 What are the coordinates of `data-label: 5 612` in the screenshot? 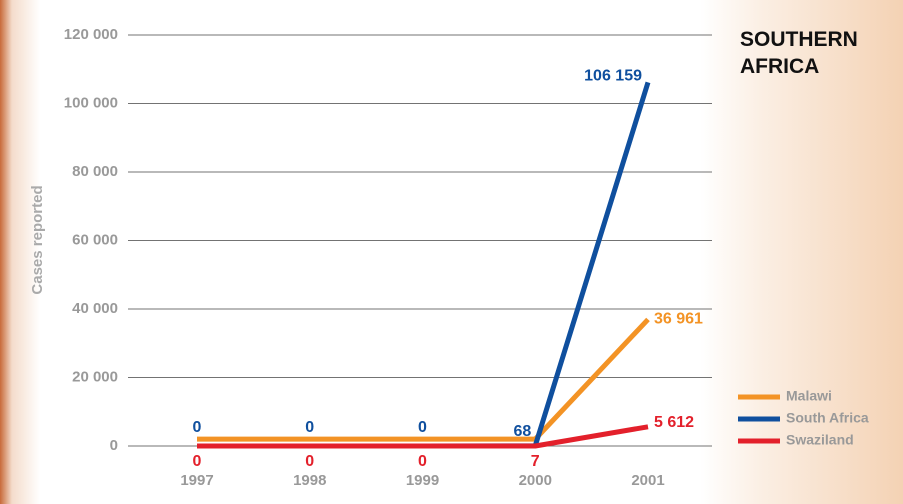 It's located at (674, 422).